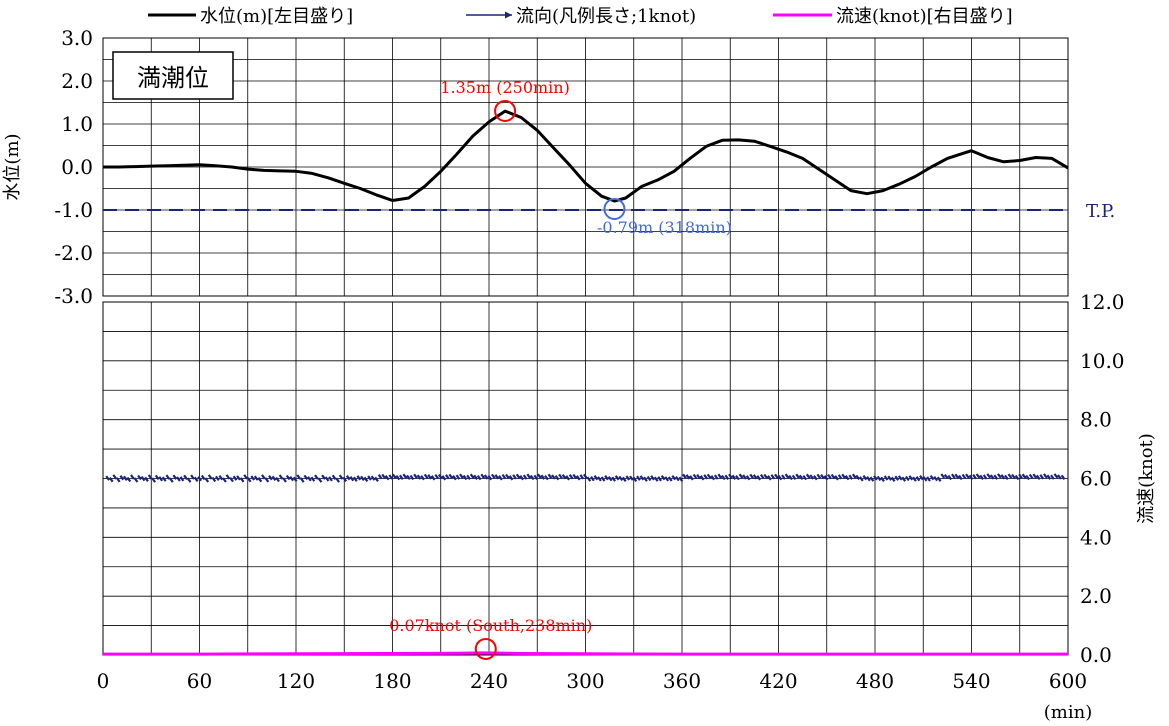 This screenshot has width=1169, height=726. What do you see at coordinates (682, 681) in the screenshot?
I see `x-tick-label: 360` at bounding box center [682, 681].